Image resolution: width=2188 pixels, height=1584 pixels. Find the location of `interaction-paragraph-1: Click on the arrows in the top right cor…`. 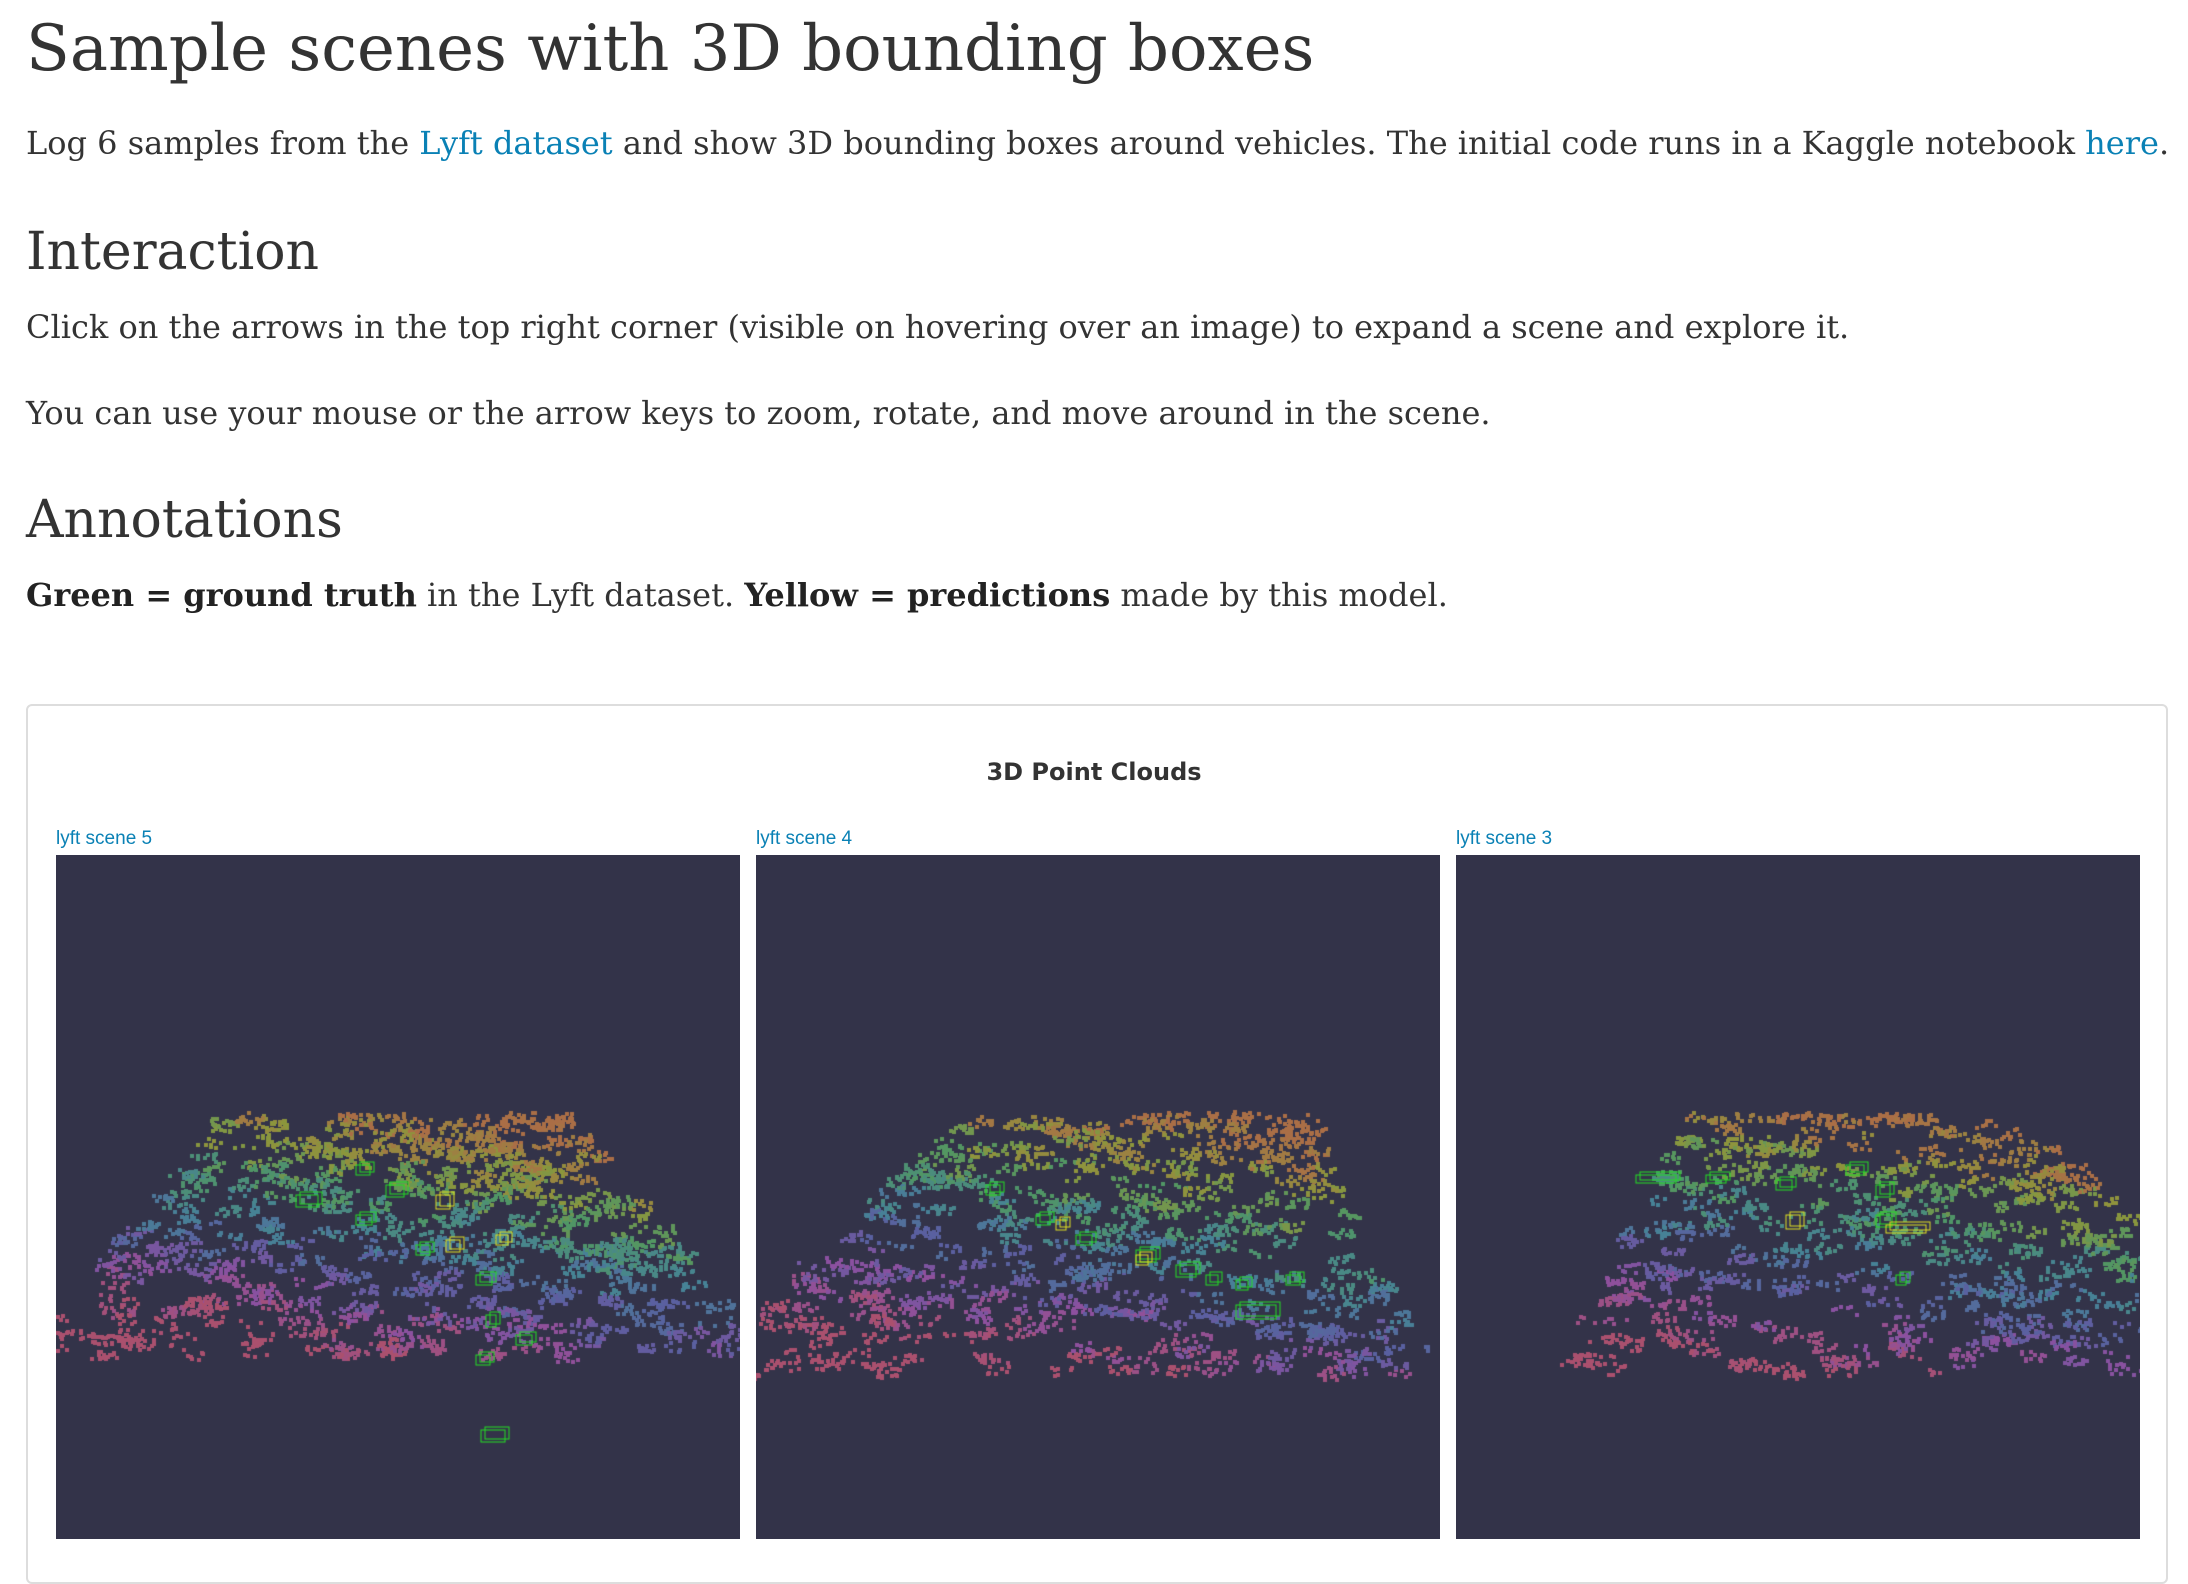

interaction-paragraph-1: Click on the arrows in the top right cor… is located at coordinates (938, 327).